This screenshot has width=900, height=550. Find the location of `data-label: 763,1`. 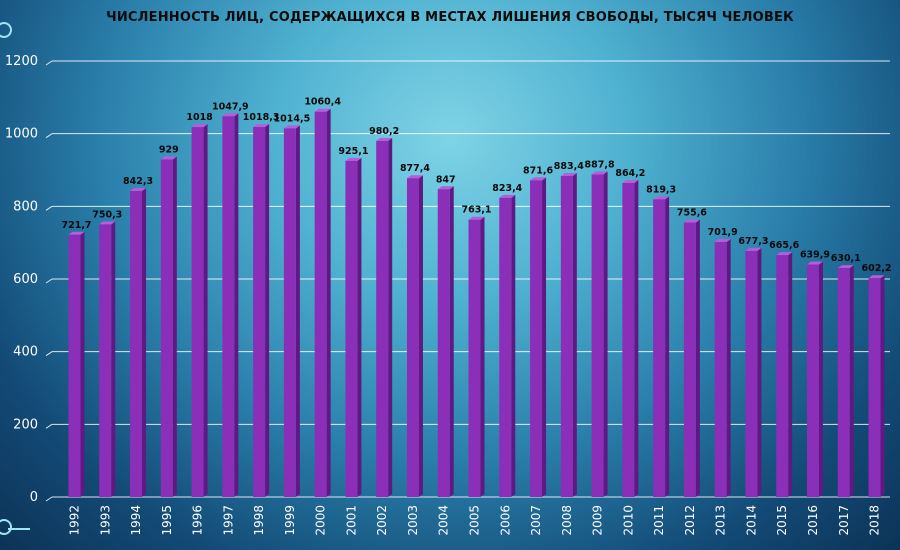

data-label: 763,1 is located at coordinates (476, 210).